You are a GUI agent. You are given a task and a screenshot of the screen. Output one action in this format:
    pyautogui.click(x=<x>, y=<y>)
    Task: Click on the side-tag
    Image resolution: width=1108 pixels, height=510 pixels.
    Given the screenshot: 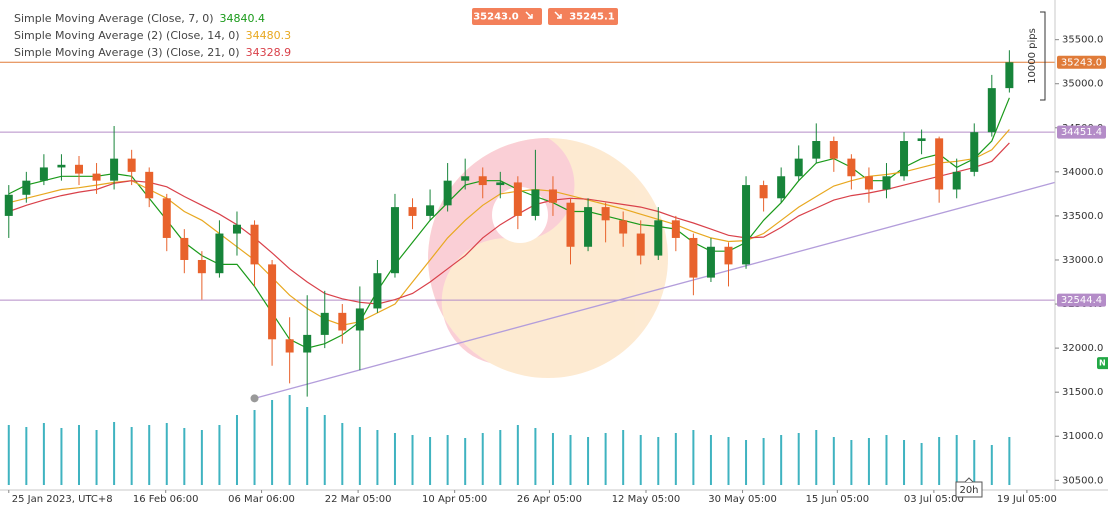 What is the action you would take?
    pyautogui.click(x=1102, y=363)
    